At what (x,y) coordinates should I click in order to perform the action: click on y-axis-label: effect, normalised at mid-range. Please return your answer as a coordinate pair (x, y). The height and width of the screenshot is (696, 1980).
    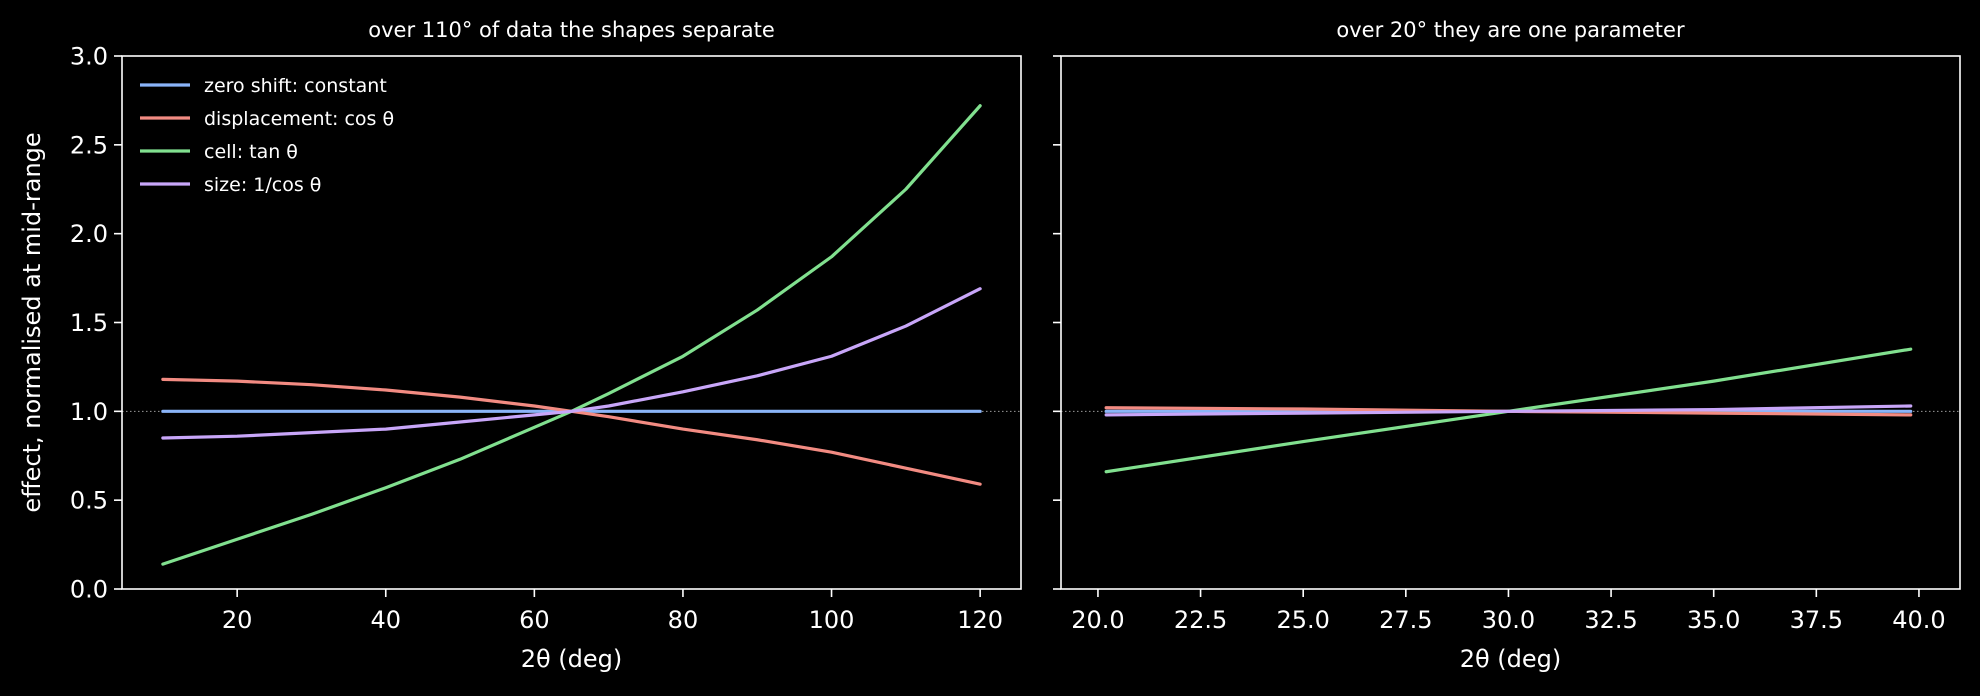
    Looking at the image, I should click on (32, 322).